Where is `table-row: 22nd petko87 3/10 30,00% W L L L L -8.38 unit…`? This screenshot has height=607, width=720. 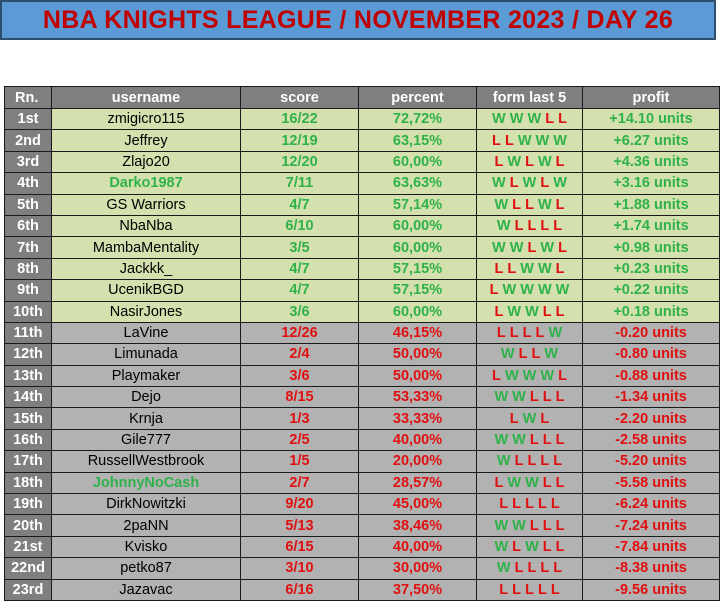
table-row: 22nd petko87 3/10 30,00% W L L L L -8.38 unit… is located at coordinates (362, 568).